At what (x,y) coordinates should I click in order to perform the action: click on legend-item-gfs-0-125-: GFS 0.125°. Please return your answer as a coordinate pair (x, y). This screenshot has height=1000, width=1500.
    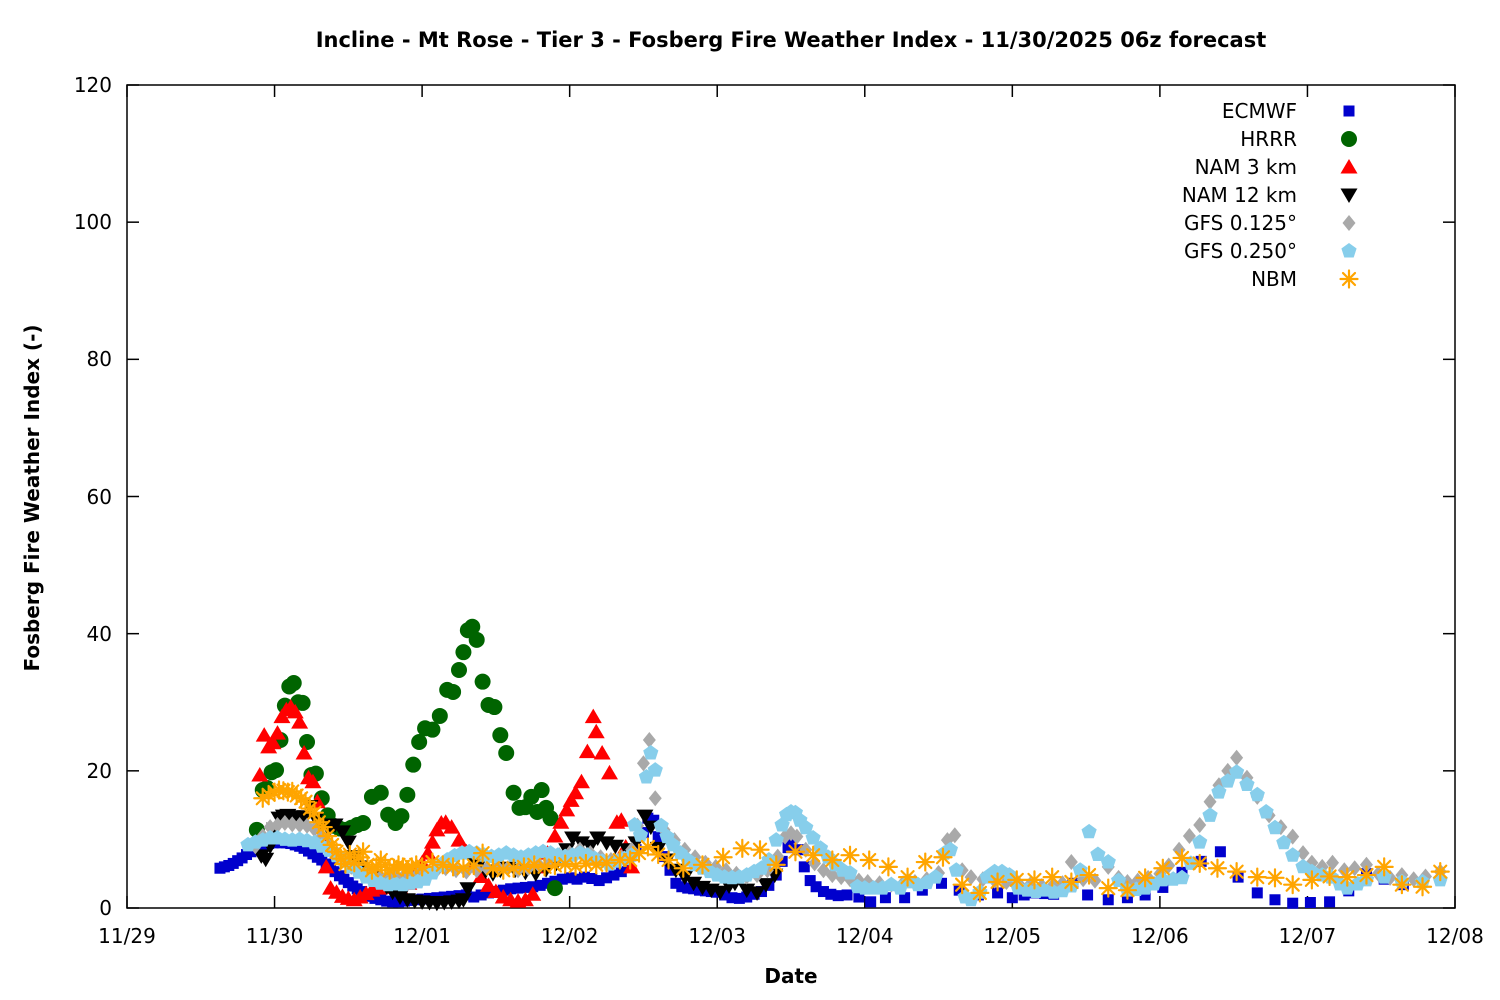
    Looking at the image, I should click on (1230, 223).